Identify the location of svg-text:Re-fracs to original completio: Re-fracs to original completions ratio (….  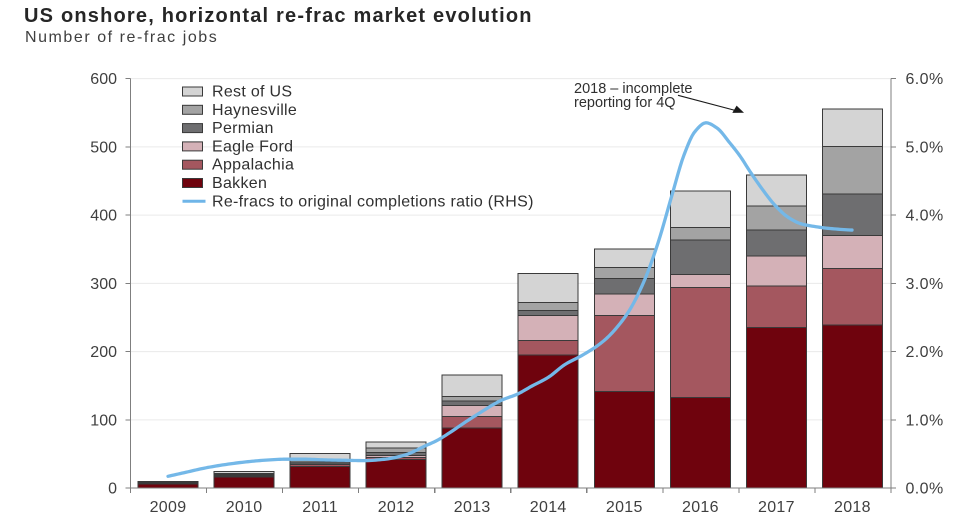
(373, 201).